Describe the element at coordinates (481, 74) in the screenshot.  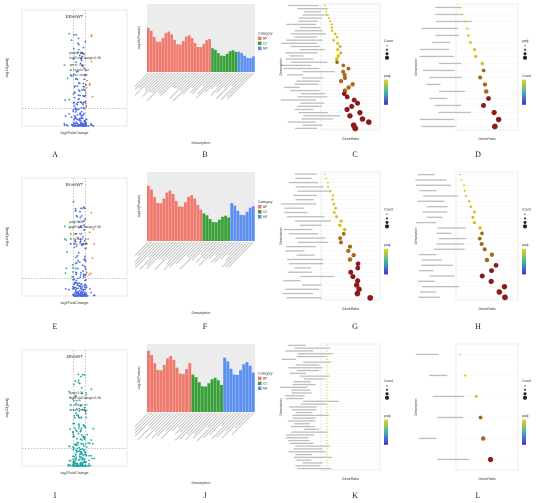
I see `panel-d: padj Count GeneRatio Description` at that location.